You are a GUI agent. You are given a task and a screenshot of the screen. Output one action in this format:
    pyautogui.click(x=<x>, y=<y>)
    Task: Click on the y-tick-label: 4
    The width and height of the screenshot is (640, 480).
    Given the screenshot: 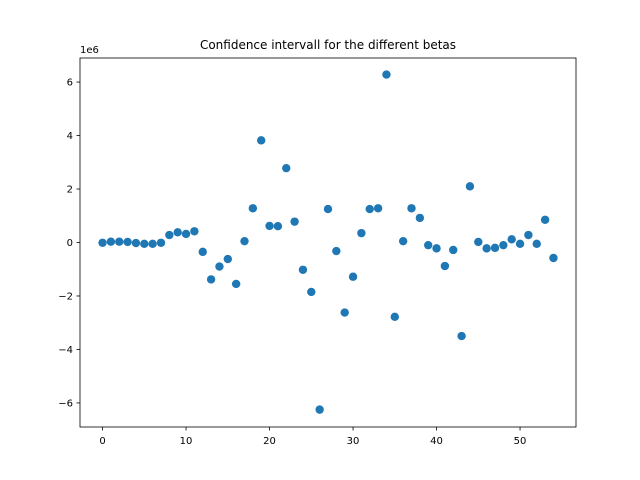 What is the action you would take?
    pyautogui.click(x=70, y=136)
    